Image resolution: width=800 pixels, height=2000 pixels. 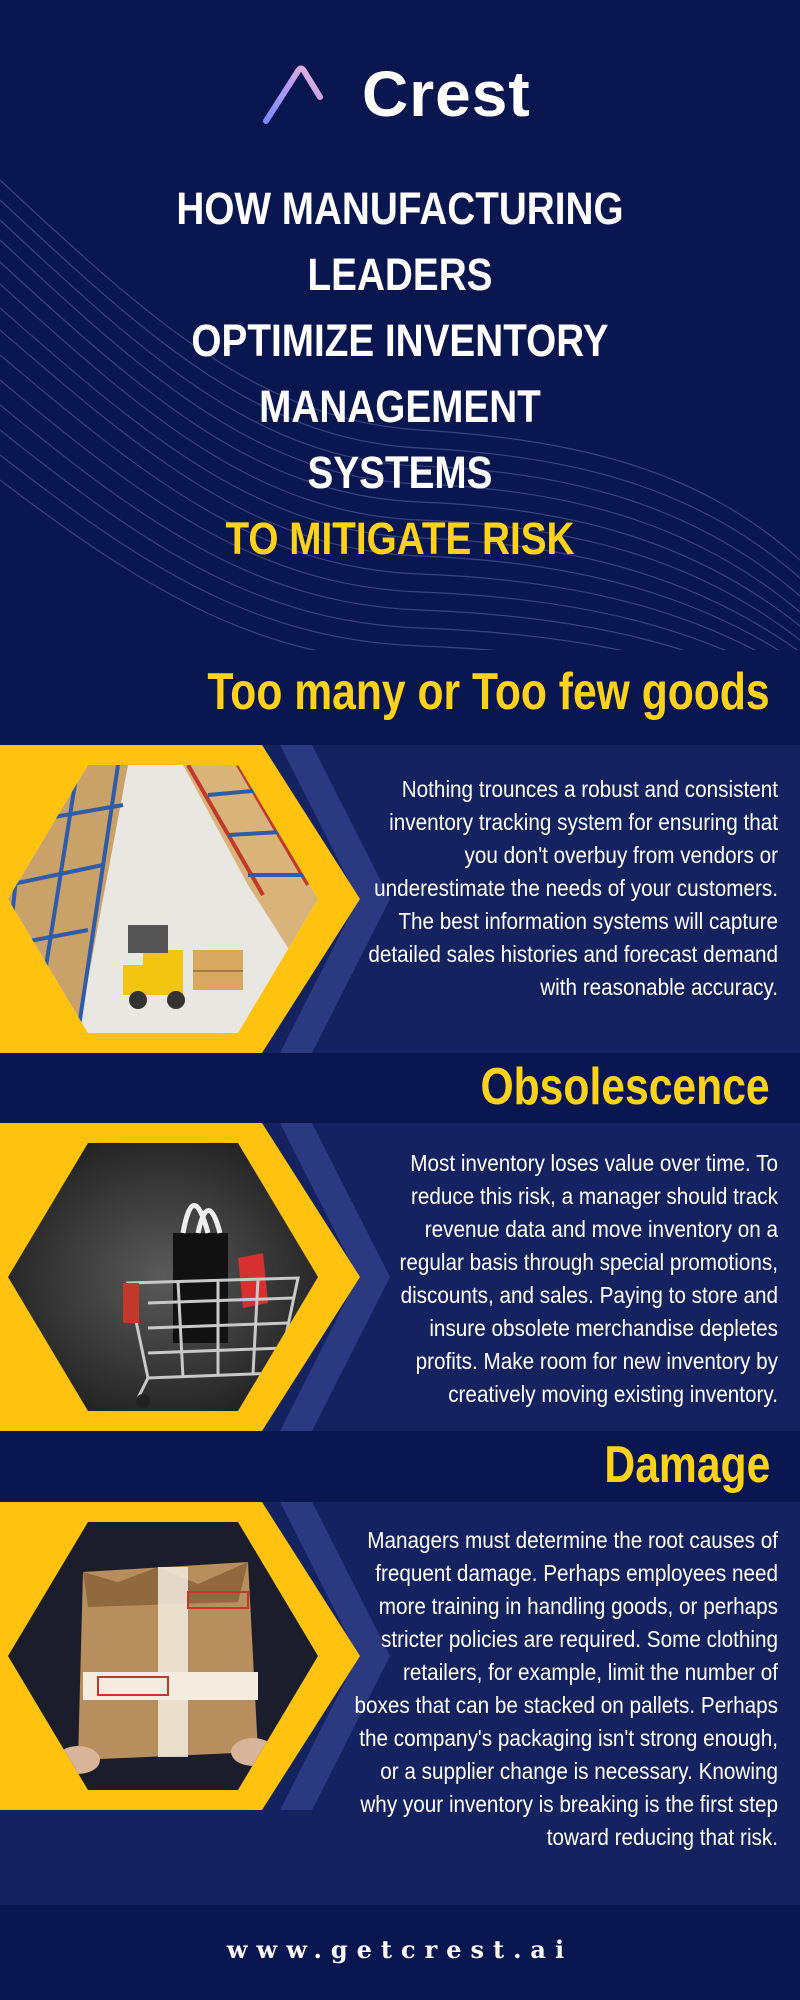 What do you see at coordinates (163, 899) in the screenshot?
I see `warehouse-forklift-photo` at bounding box center [163, 899].